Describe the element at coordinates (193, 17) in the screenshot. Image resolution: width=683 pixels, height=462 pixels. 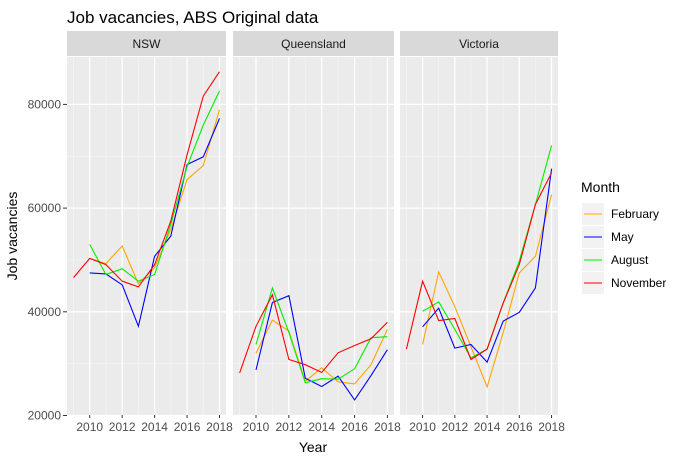
I see `chart-title: Job vacancies, ABS Original data` at that location.